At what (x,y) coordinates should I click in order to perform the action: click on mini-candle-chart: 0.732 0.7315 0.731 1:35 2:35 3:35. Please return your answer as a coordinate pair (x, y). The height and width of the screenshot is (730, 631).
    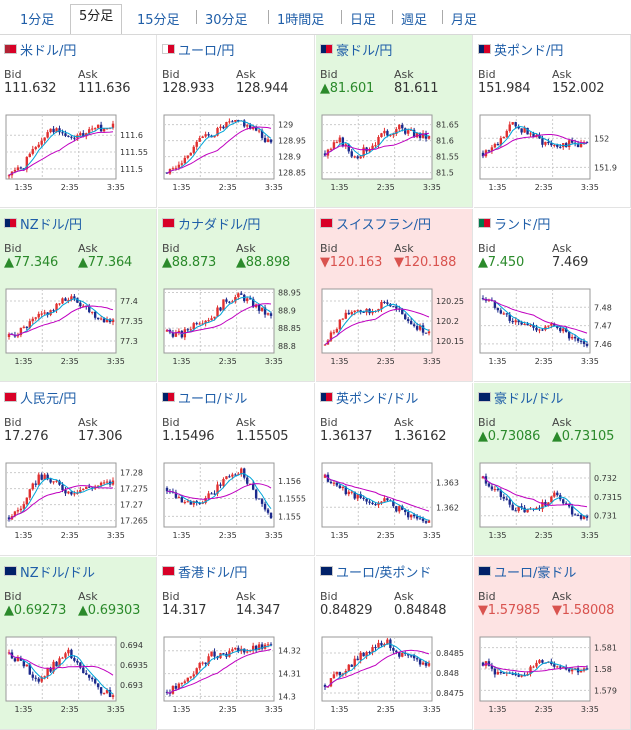
    Looking at the image, I should click on (553, 502).